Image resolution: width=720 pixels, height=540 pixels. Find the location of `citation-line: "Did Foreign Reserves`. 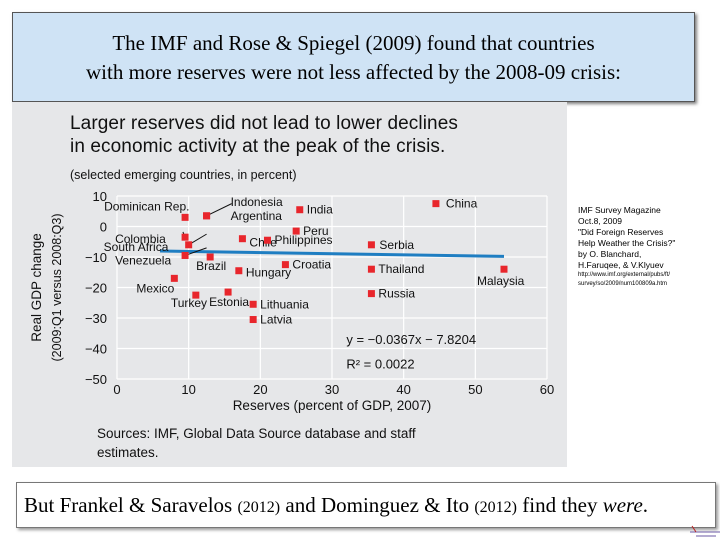

citation-line: "Did Foreign Reserves is located at coordinates (621, 232).